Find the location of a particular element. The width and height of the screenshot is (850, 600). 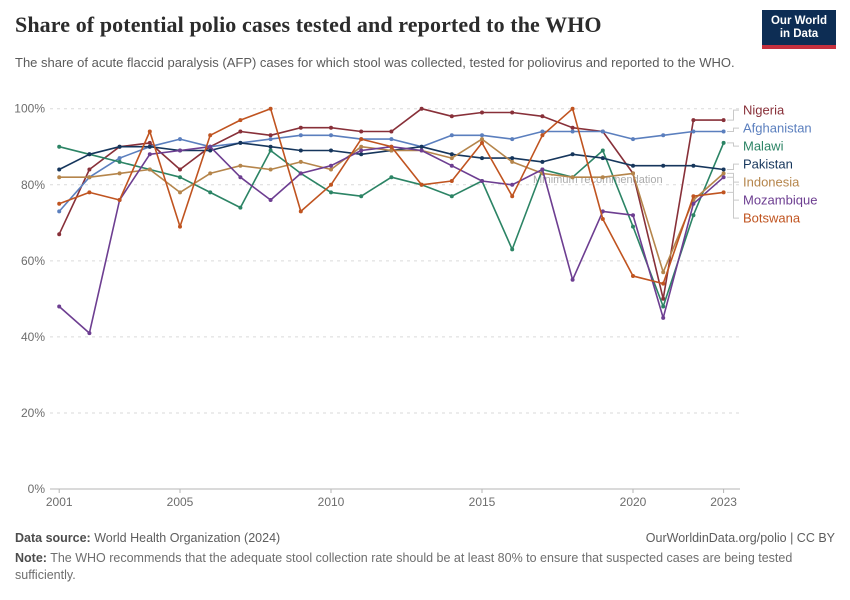

legend-label-mozambique: Mozambique is located at coordinates (780, 200).